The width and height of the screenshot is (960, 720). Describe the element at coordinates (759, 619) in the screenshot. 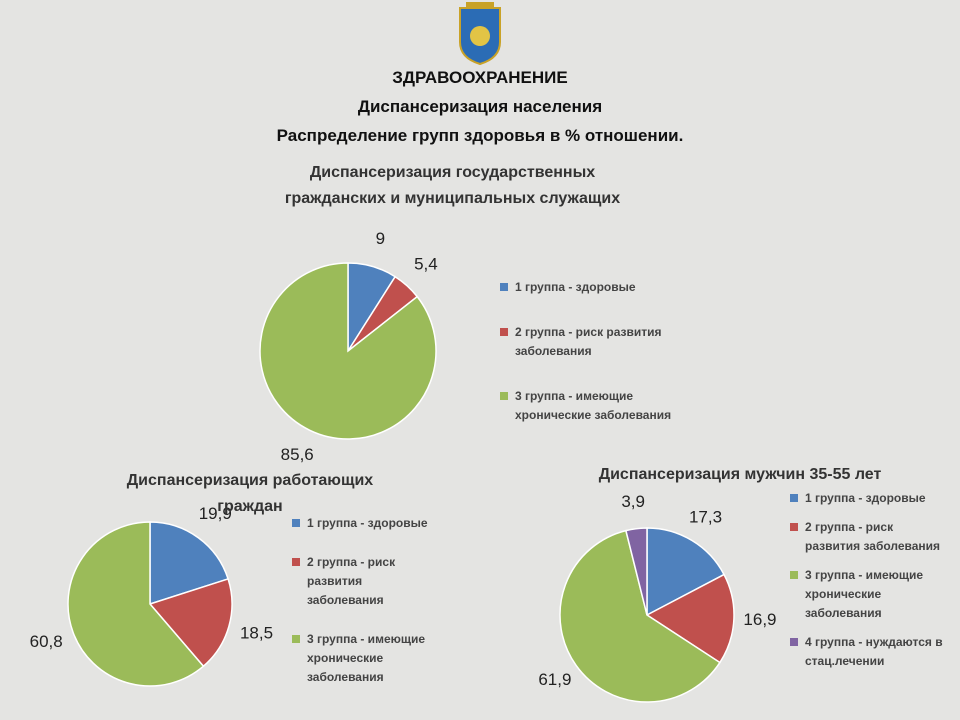

I see `data-label: 16,9` at that location.